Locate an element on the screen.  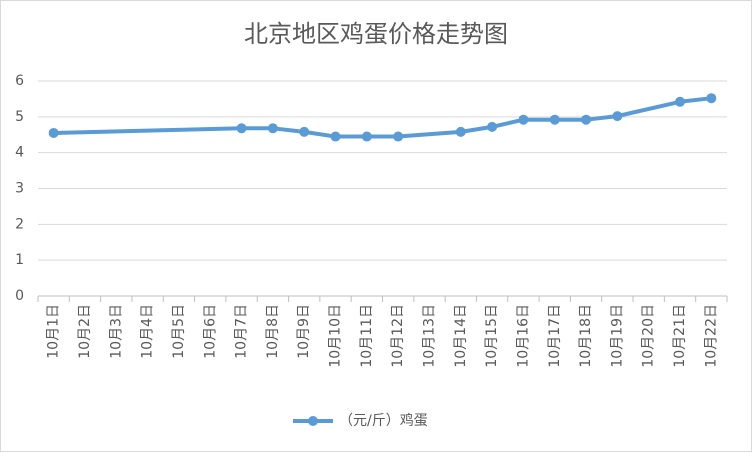
x-tick-label: 10月1日 is located at coordinates (54, 331).